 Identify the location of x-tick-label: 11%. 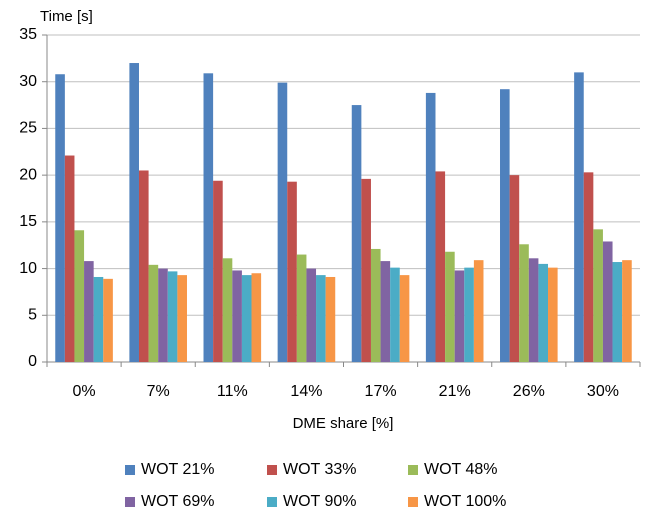
(232, 391).